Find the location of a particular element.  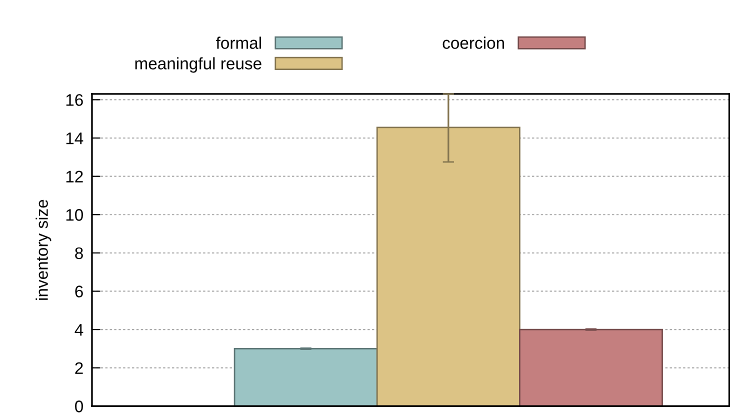

y-tick-label: 8 is located at coordinates (79, 253).